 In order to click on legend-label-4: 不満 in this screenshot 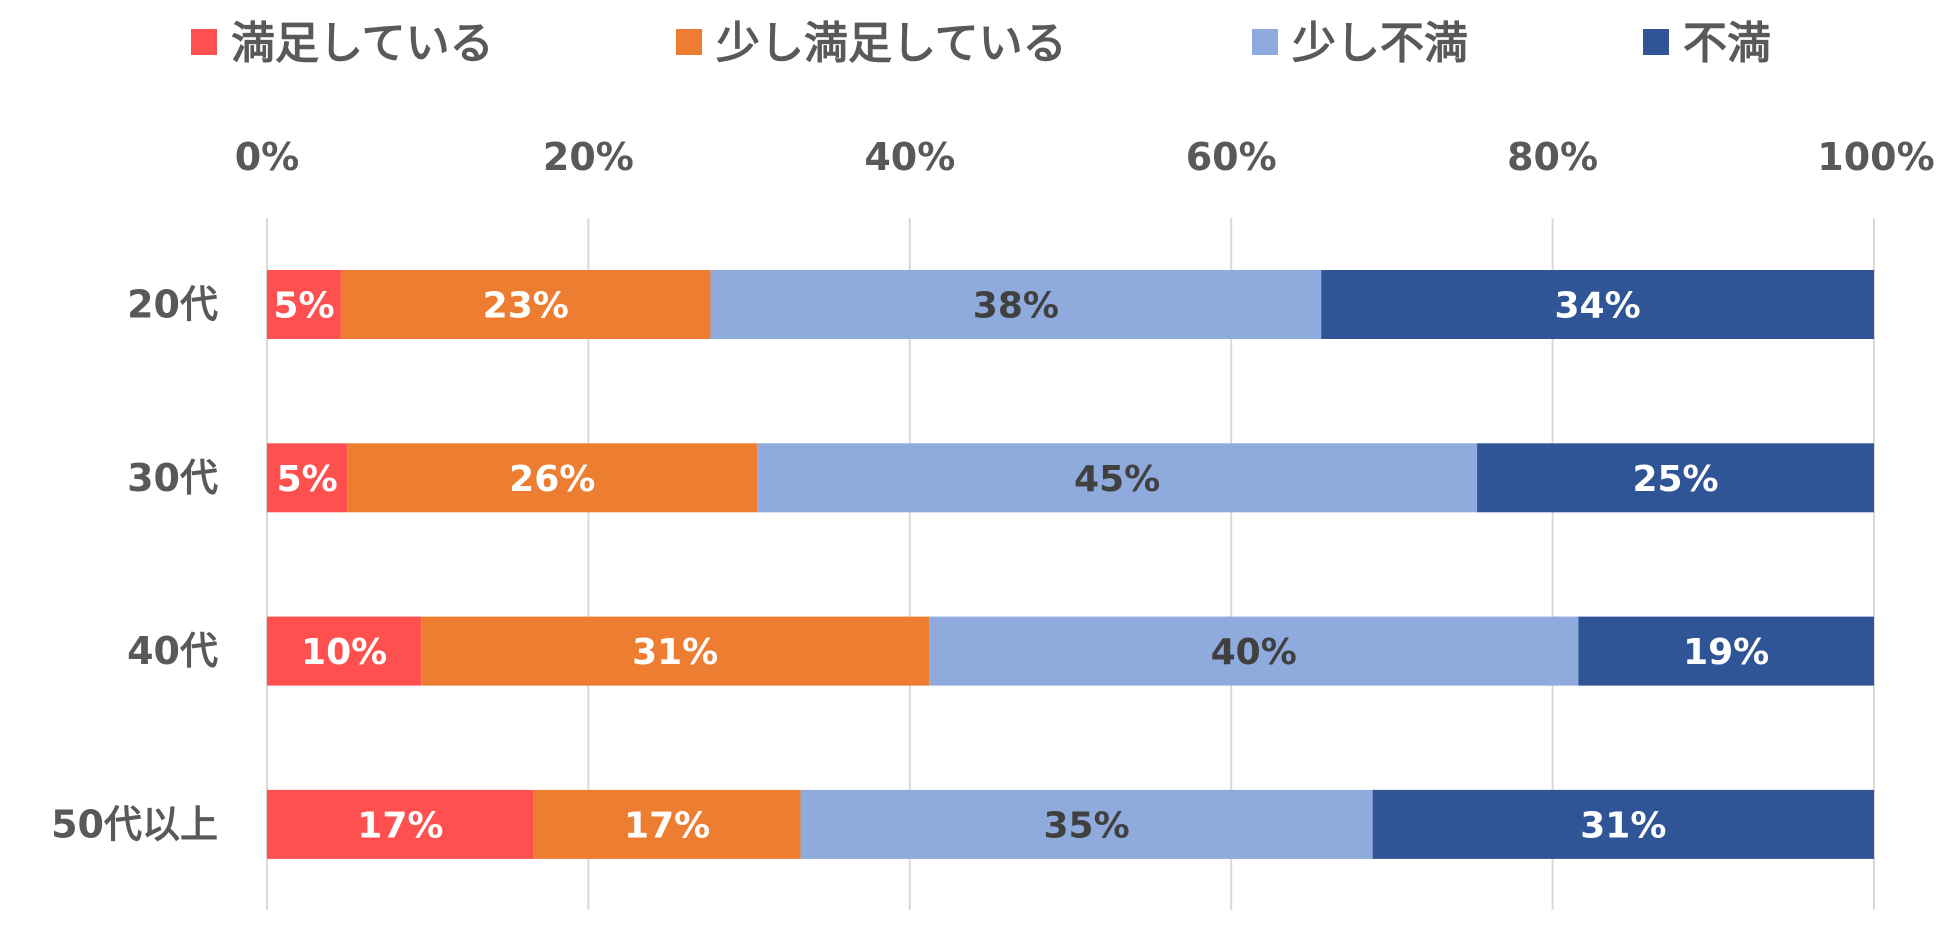, I will do `click(1727, 43)`.